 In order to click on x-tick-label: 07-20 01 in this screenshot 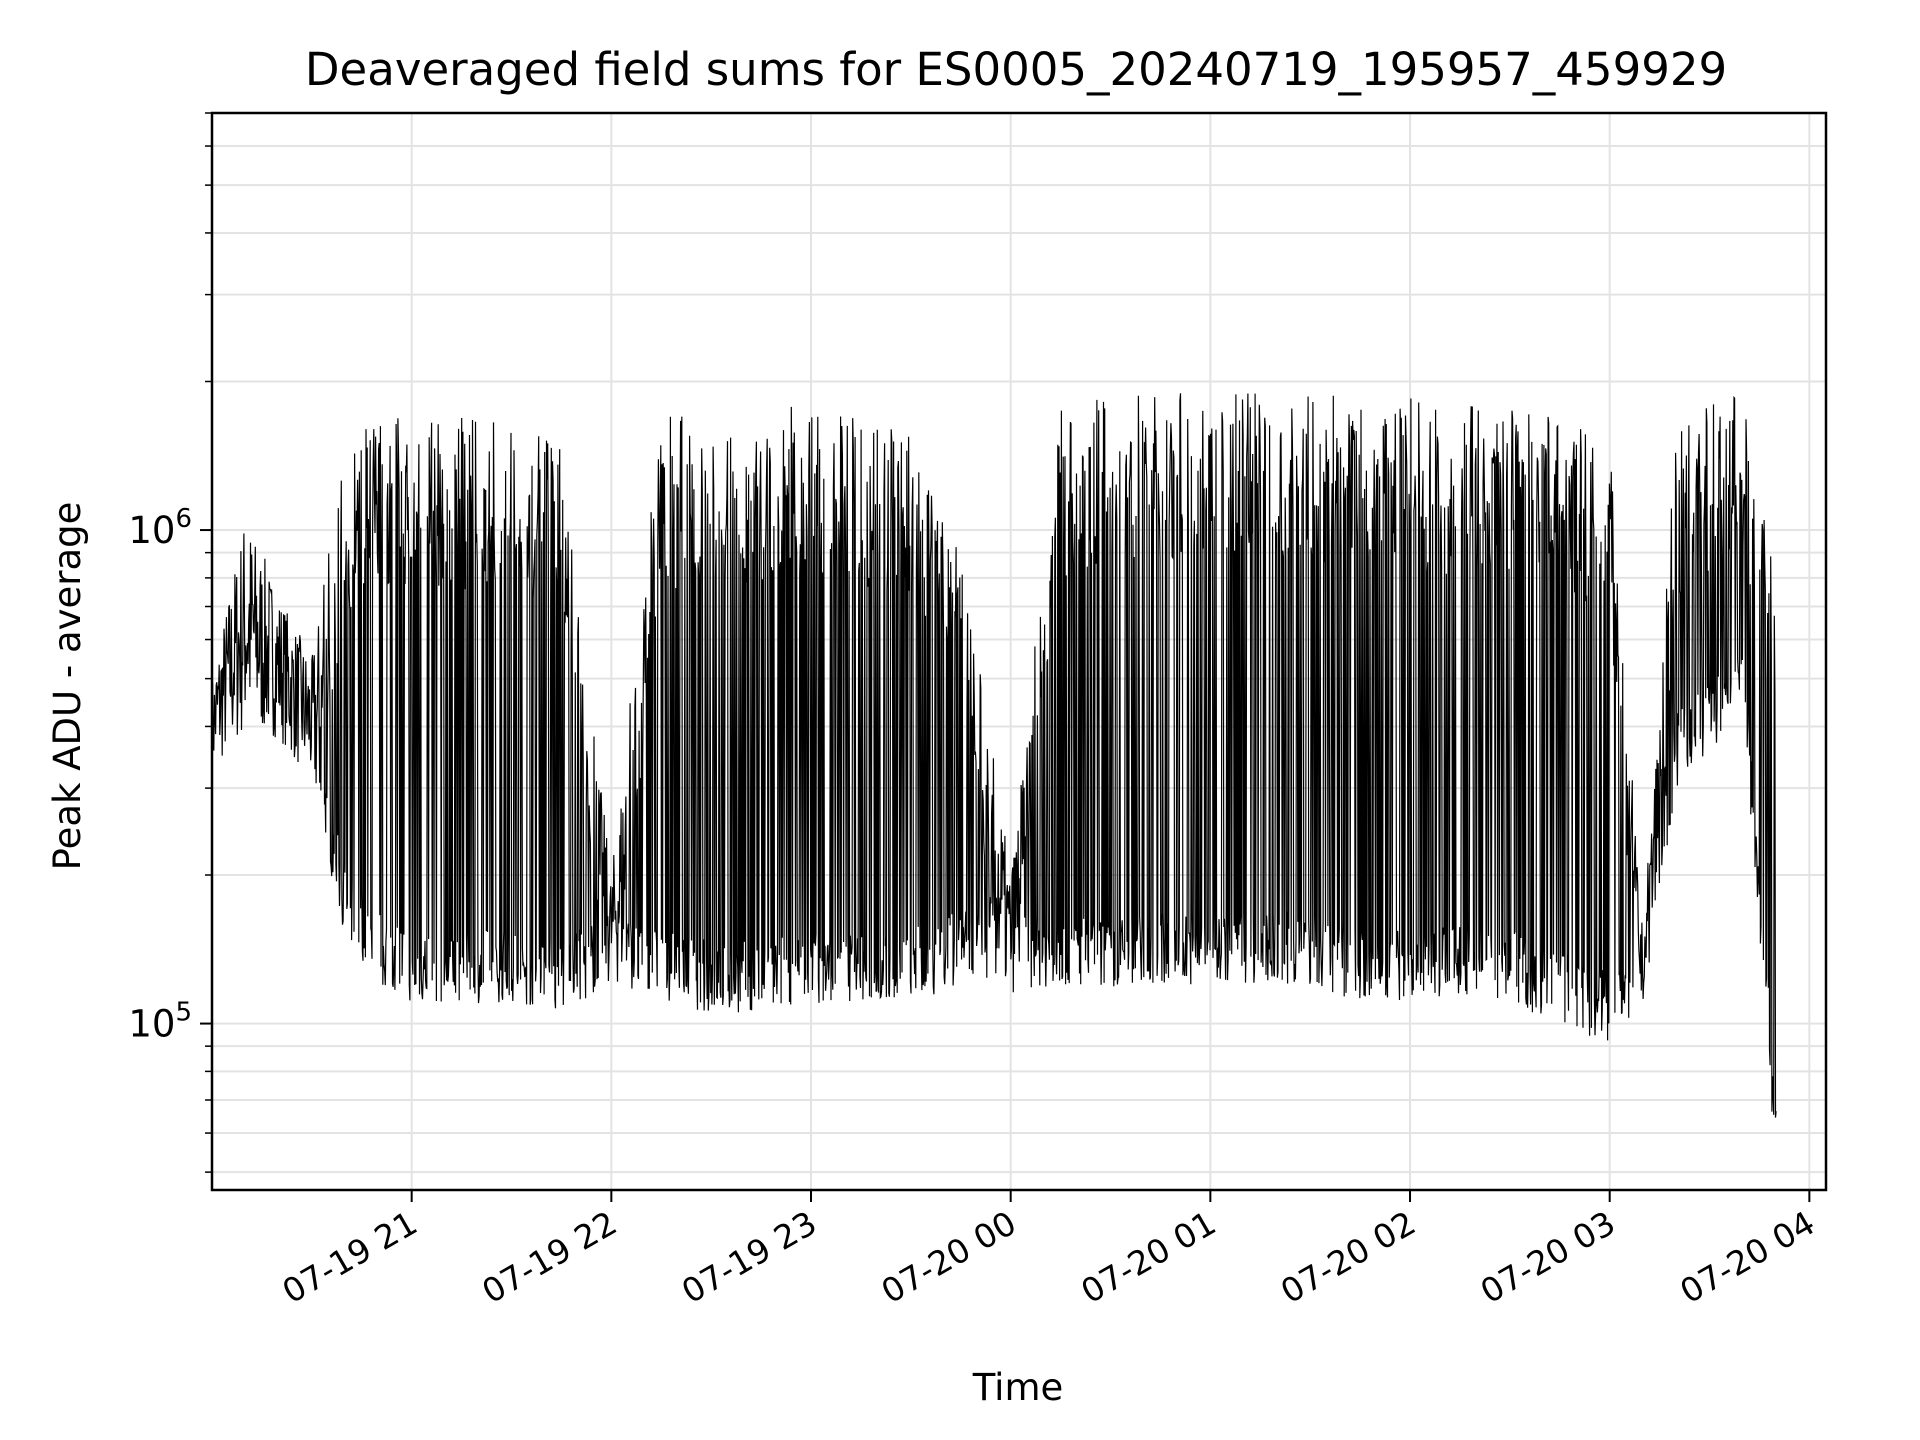, I will do `click(1148, 1257)`.